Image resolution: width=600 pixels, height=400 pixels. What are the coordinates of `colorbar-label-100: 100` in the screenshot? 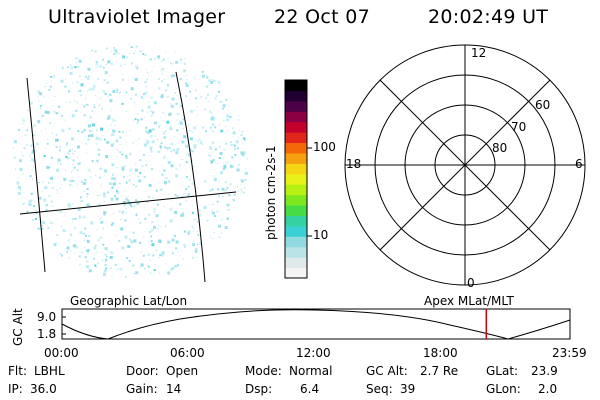 It's located at (324, 147).